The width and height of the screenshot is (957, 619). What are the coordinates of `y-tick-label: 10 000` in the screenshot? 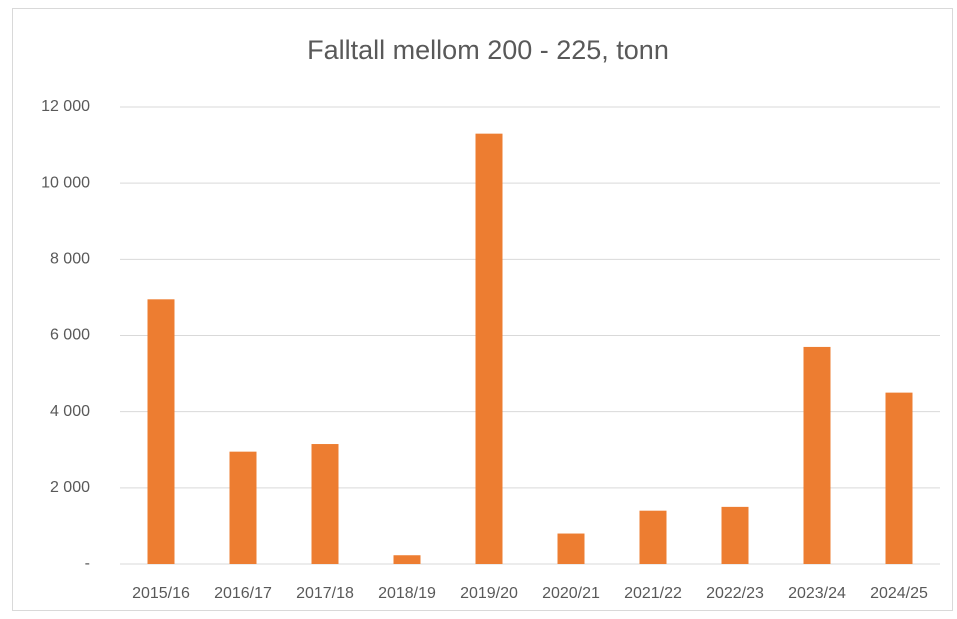 It's located at (65, 182).